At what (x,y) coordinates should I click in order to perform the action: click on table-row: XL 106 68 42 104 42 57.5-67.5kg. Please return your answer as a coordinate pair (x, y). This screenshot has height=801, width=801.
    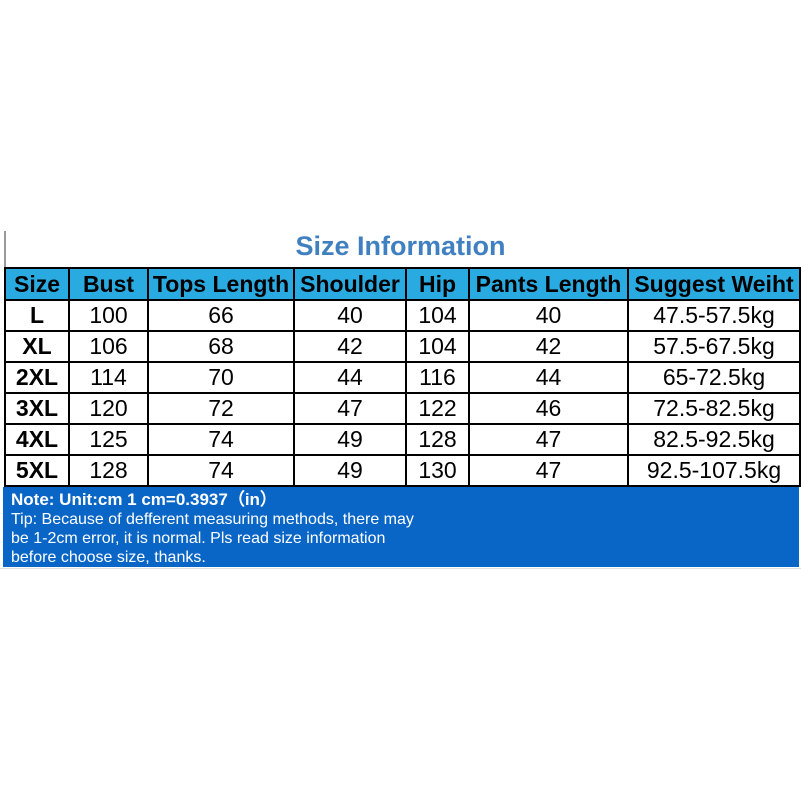
    Looking at the image, I should click on (402, 346).